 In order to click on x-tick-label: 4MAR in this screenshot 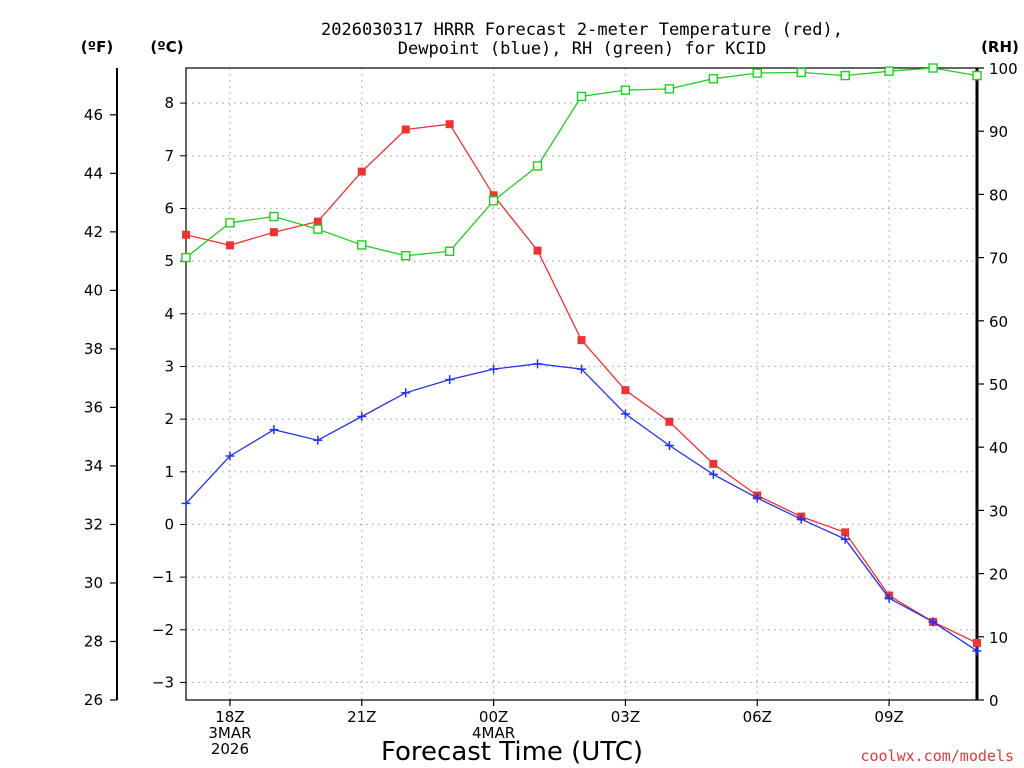, I will do `click(493, 733)`.